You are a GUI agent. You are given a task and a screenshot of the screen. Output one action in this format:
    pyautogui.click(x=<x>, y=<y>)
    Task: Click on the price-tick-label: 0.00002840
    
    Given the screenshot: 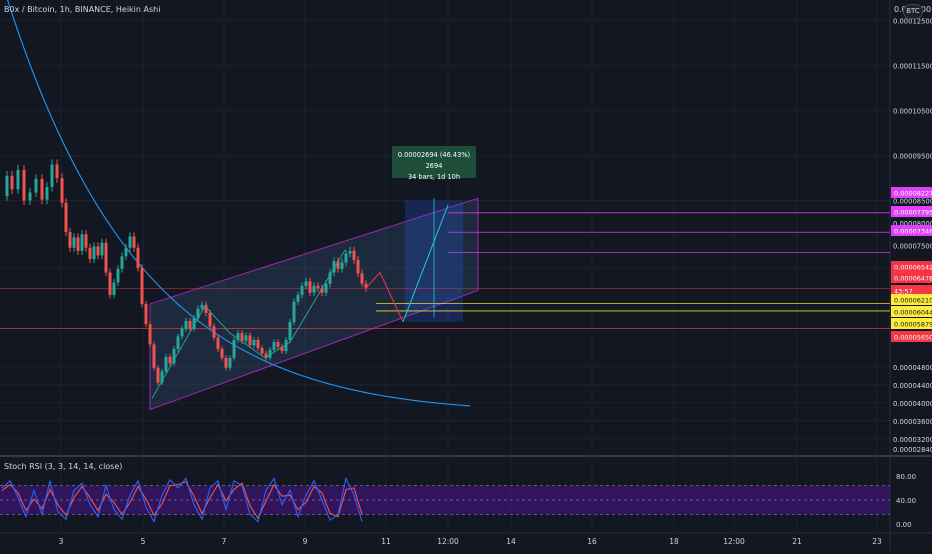 What is the action you would take?
    pyautogui.click(x=912, y=450)
    